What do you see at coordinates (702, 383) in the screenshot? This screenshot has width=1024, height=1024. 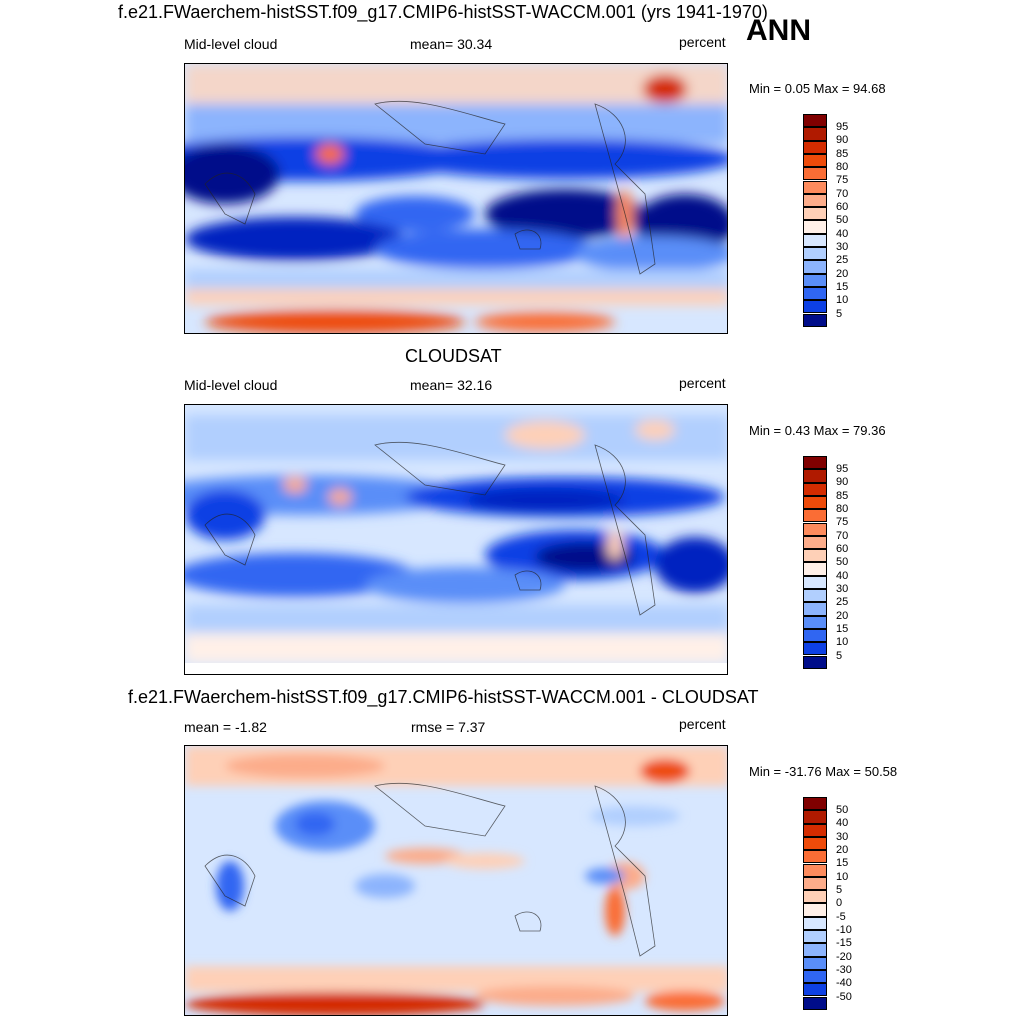 I see `panel2-units-label: percent` at bounding box center [702, 383].